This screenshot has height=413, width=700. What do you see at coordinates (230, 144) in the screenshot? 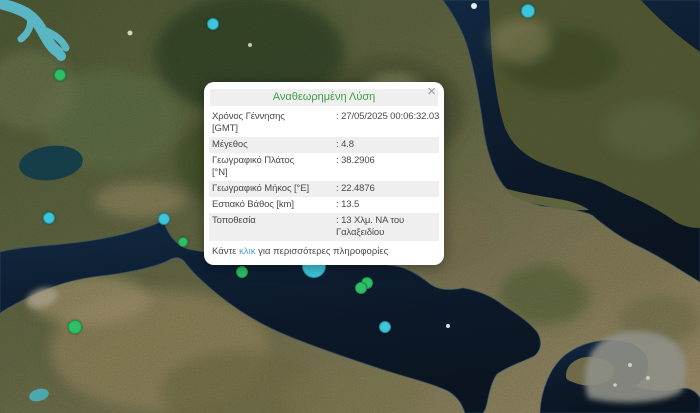
I see `row-label: Μέγεθος` at bounding box center [230, 144].